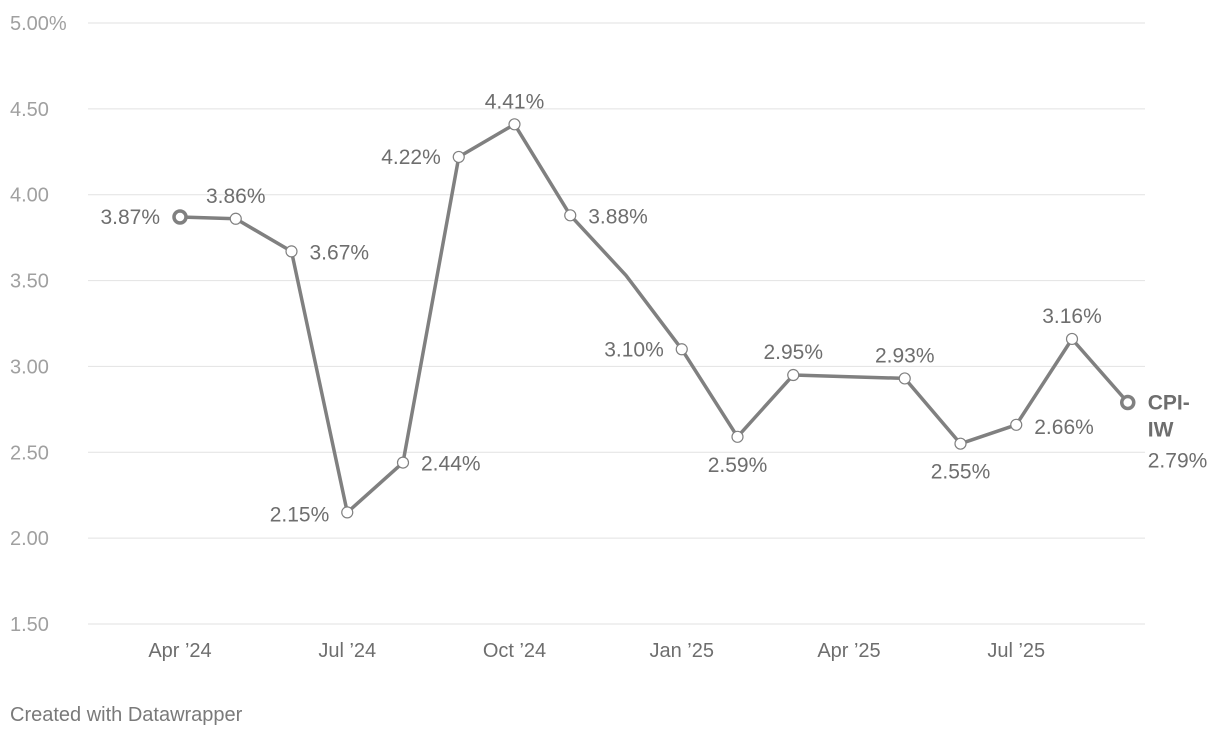 This screenshot has height=740, width=1220. What do you see at coordinates (905, 355) in the screenshot?
I see `data-label: 2.93%` at bounding box center [905, 355].